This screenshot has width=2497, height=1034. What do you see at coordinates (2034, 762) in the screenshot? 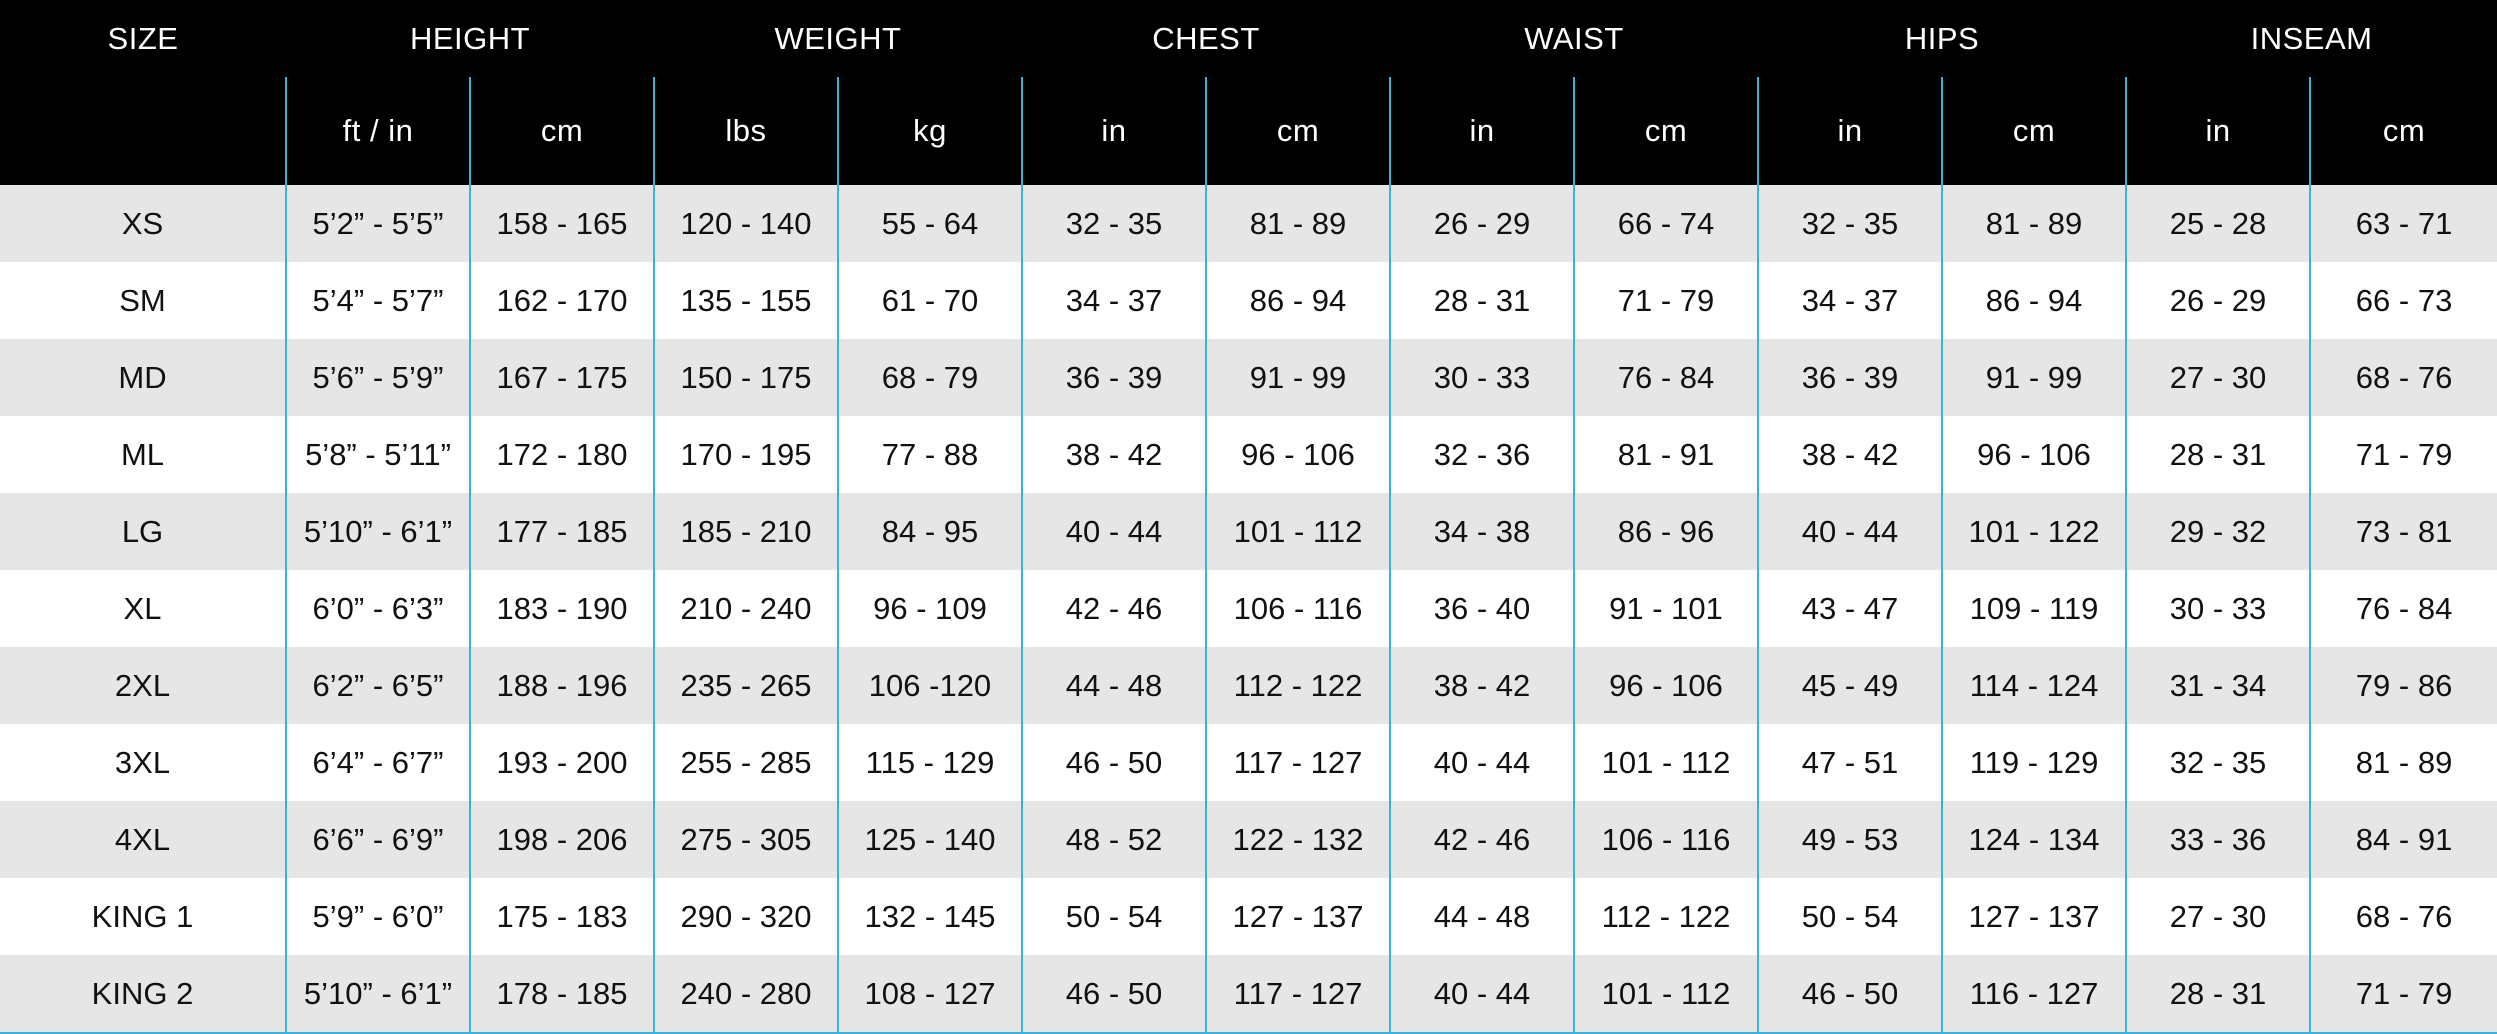
I see `measurement-cell: 119 - 129` at bounding box center [2034, 762].